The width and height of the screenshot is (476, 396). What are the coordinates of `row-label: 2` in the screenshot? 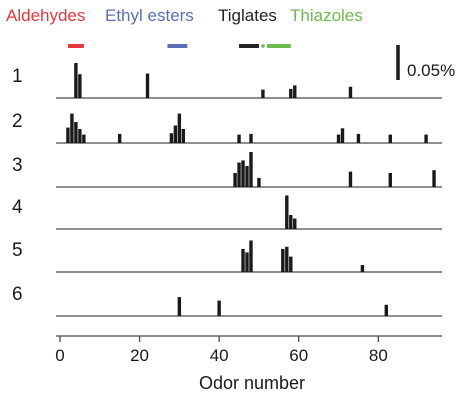 It's located at (17, 121).